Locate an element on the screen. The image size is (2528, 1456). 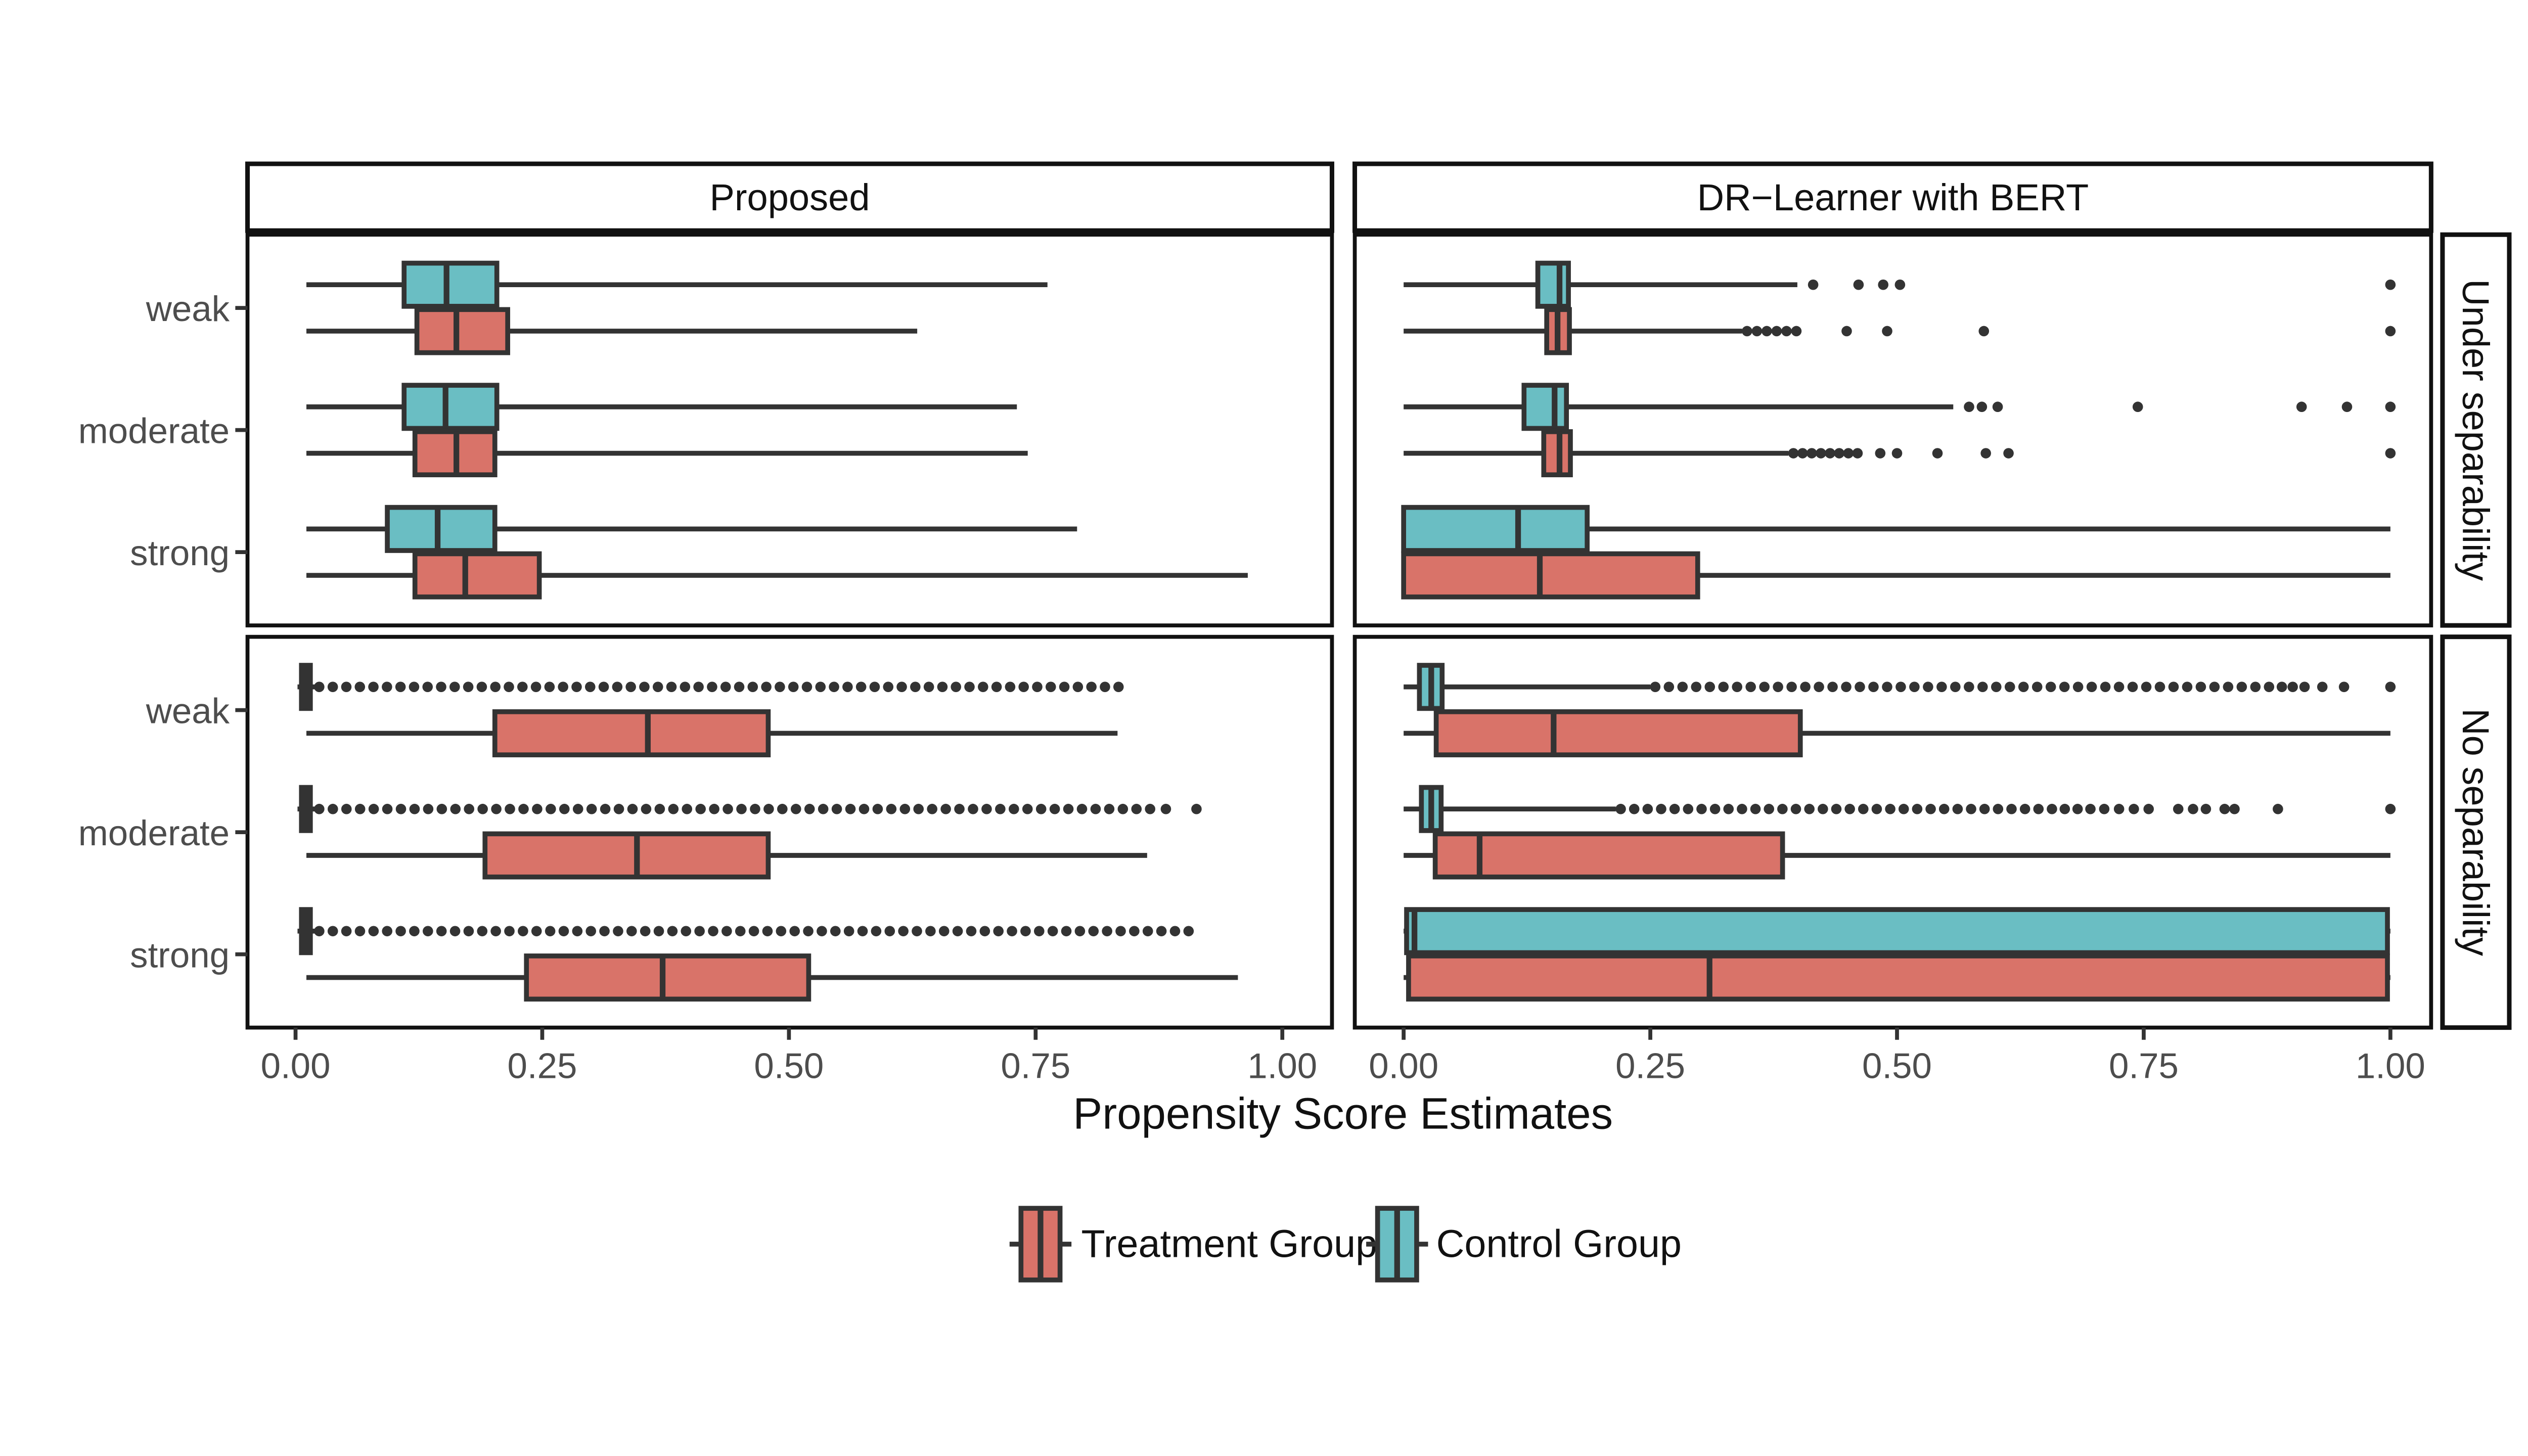
x-tick-label: 0.50 is located at coordinates (789, 1066).